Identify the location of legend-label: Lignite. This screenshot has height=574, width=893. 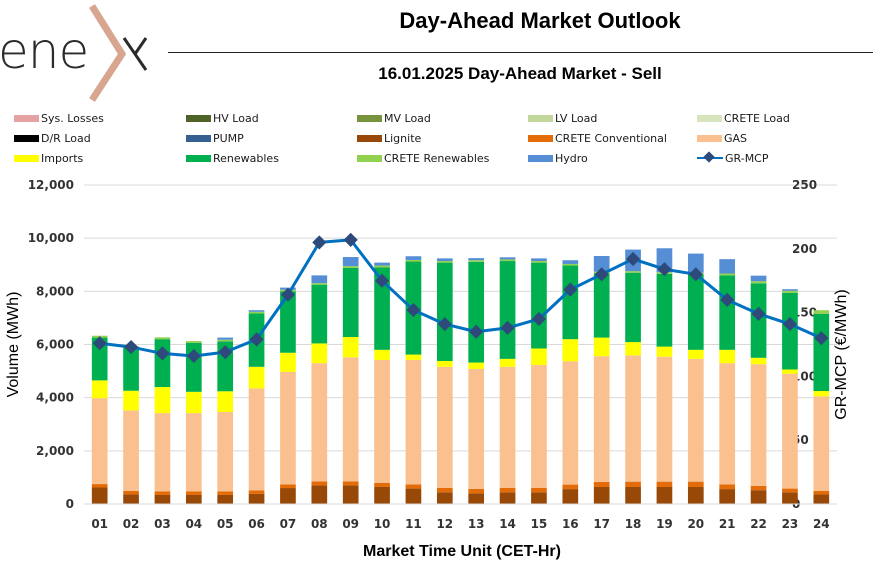
(403, 138).